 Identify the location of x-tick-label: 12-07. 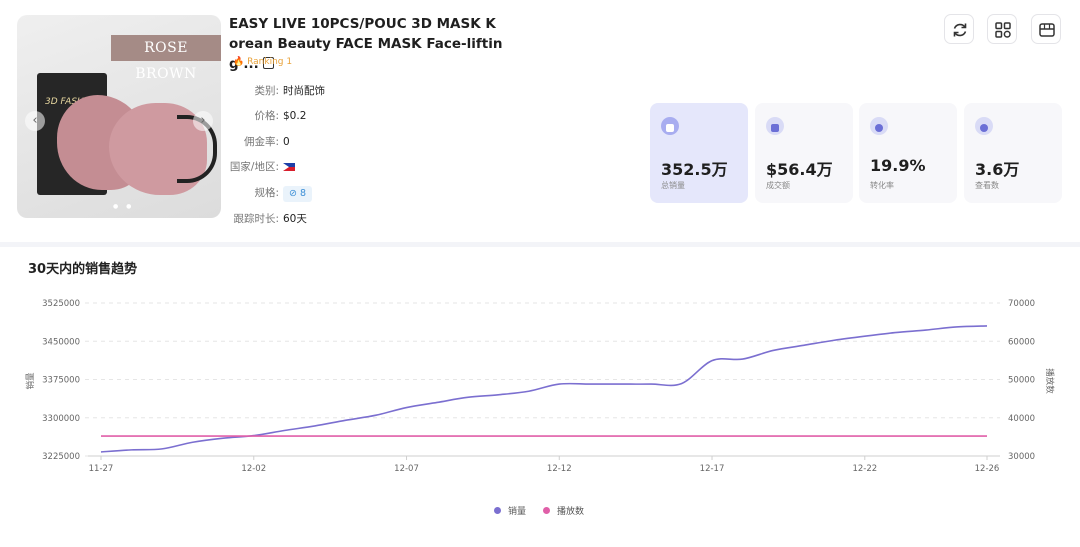
(406, 469).